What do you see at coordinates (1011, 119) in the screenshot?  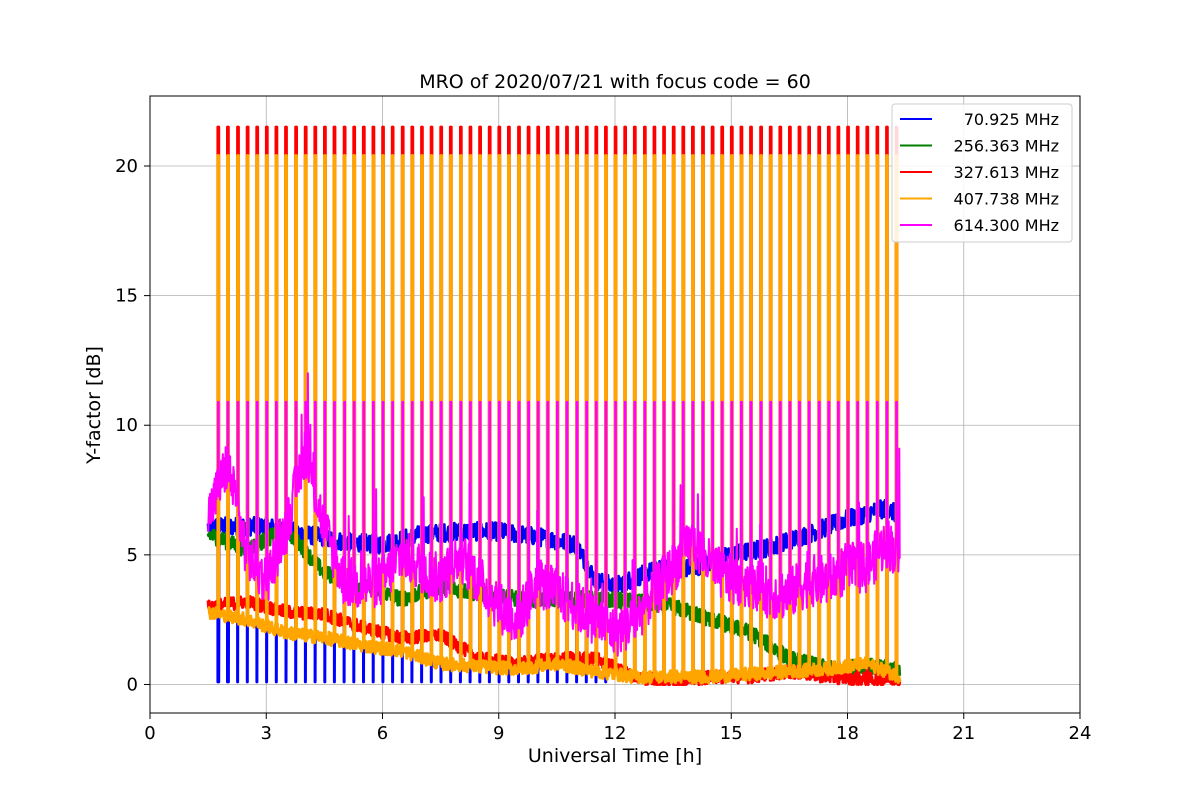 I see `legend-label: 70.925 MHz` at bounding box center [1011, 119].